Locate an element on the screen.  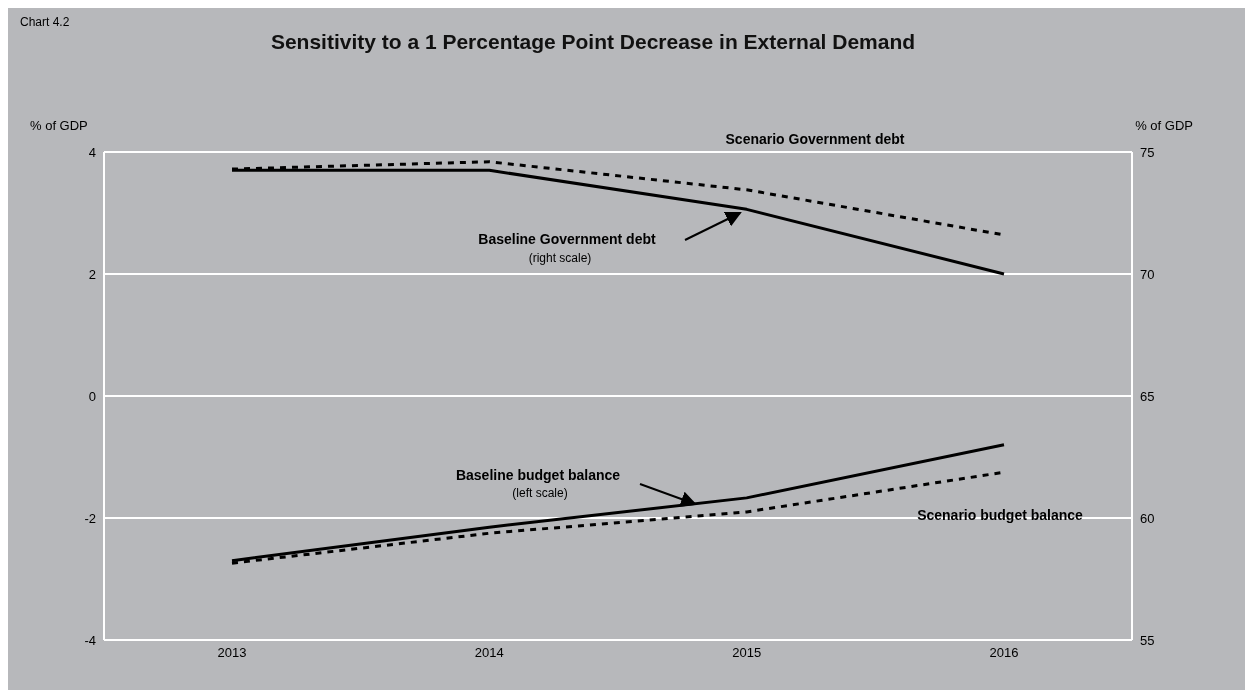
y2-axis-title: % of GDP is located at coordinates (1164, 125).